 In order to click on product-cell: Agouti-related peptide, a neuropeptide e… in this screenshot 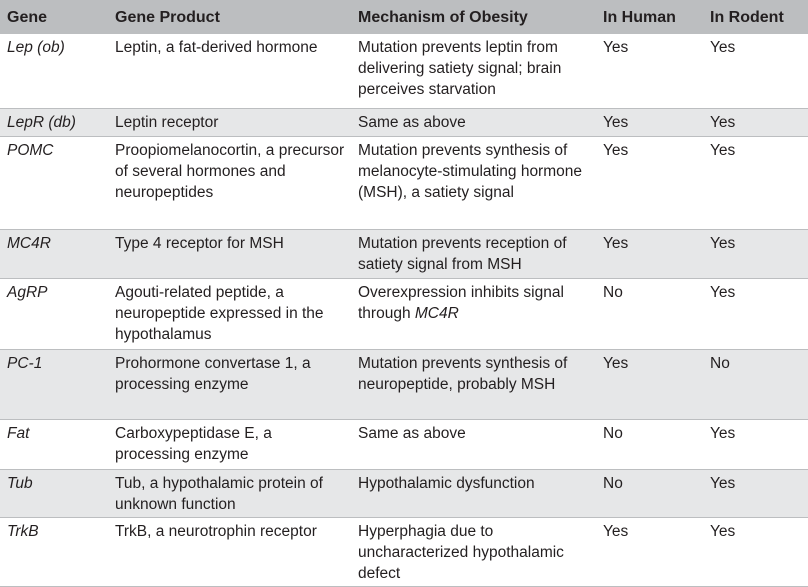, I will do `click(229, 314)`.